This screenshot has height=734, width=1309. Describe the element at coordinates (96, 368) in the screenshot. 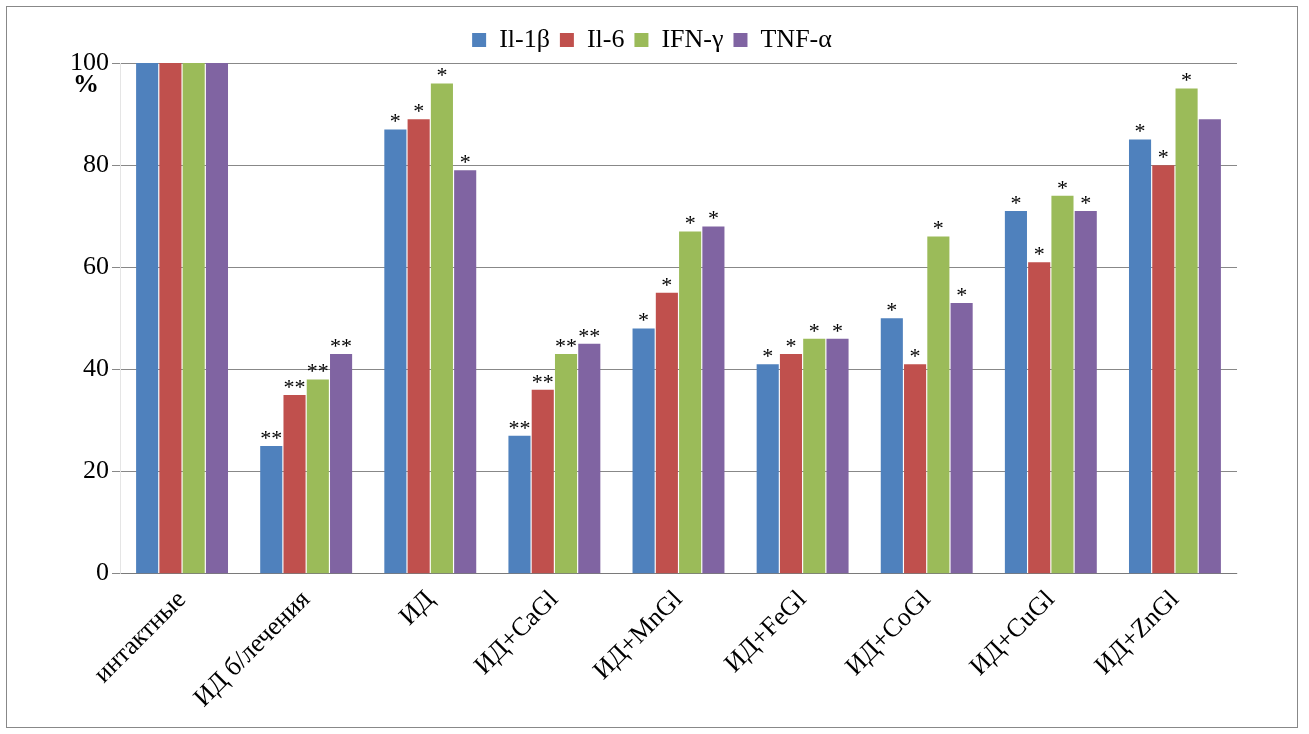

I see `y-tick-label: 40` at that location.